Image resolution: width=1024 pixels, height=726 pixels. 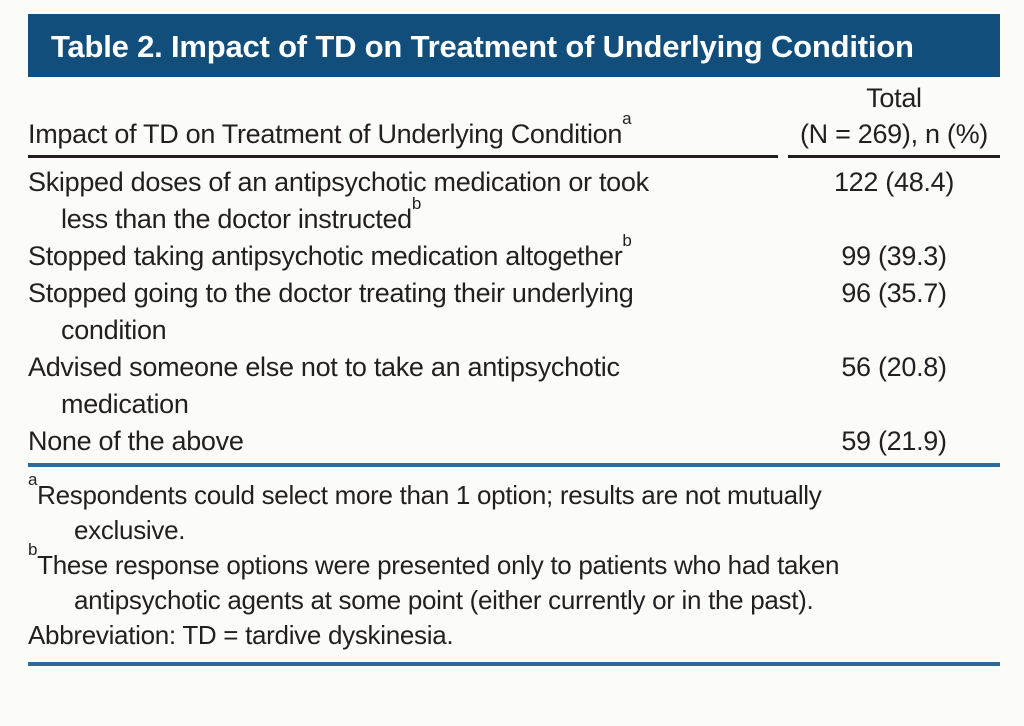 I want to click on row-value: 96 (35.7), so click(x=894, y=293).